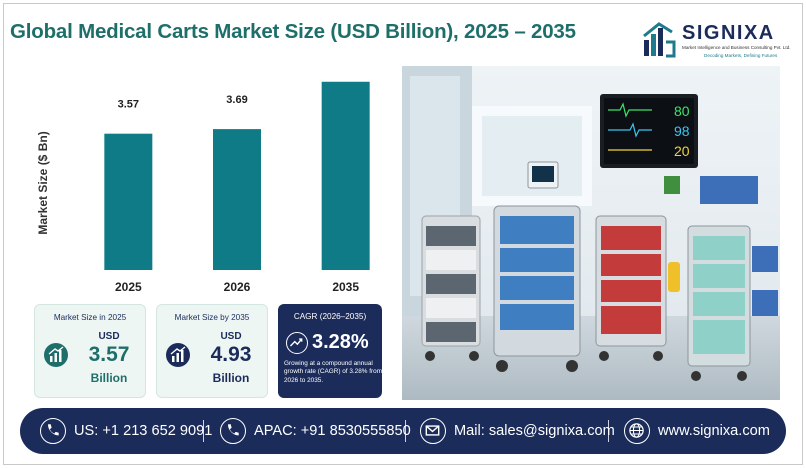 The width and height of the screenshot is (806, 468). Describe the element at coordinates (714, 431) in the screenshot. I see `website-text: www.signixa.com` at that location.